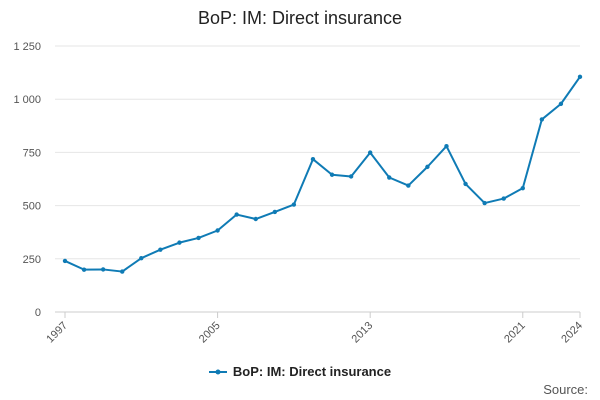 This screenshot has width=600, height=400. Describe the element at coordinates (312, 371) in the screenshot. I see `legend-label: BoP: IM: Direct insurance` at that location.